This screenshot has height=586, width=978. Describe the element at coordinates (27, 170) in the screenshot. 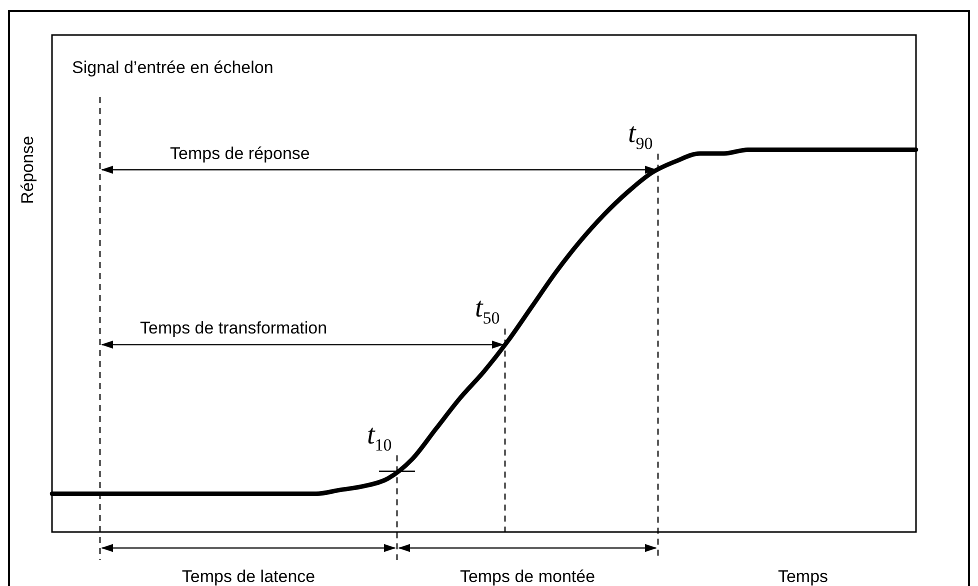

I see `y-axis-title: Réponse` at that location.